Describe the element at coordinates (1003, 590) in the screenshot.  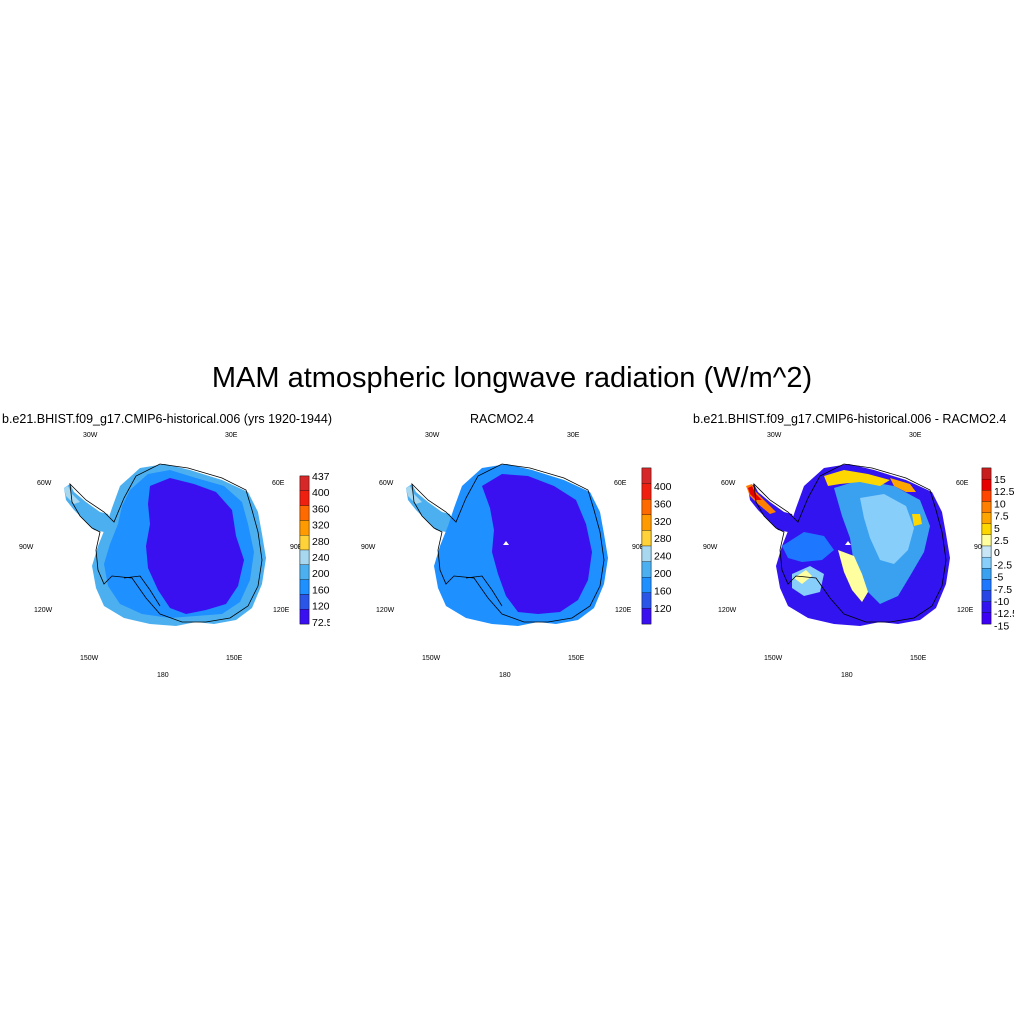
I see `colorbar-label: -7.5` at that location.